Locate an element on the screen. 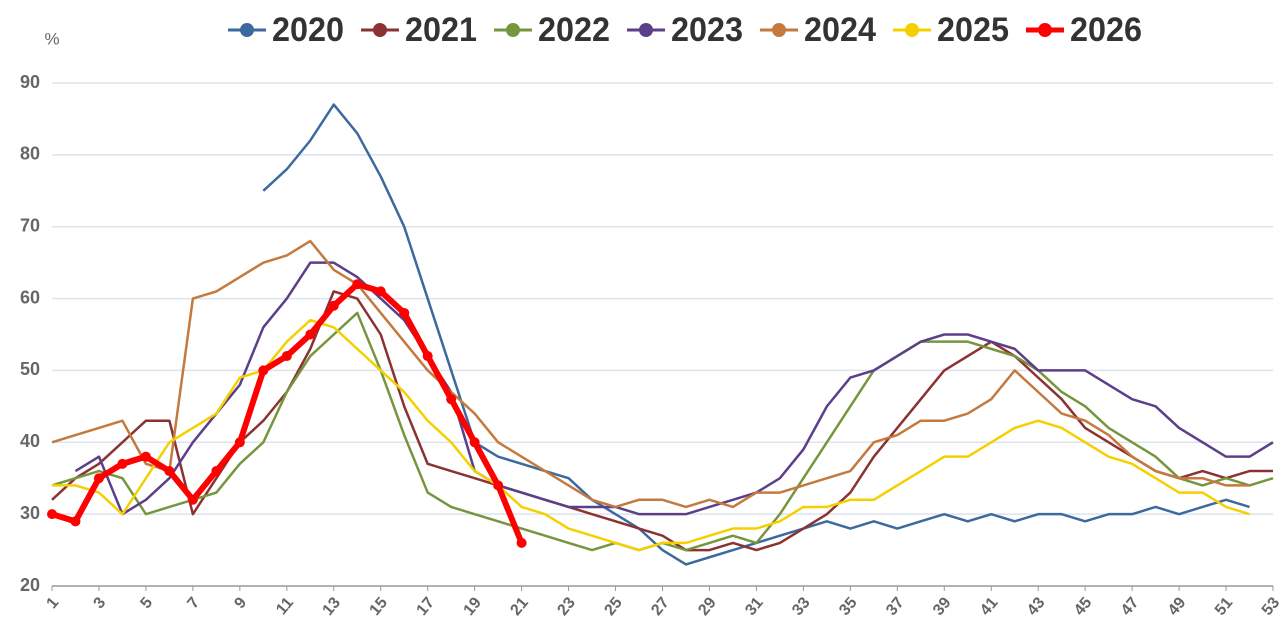  x-tick-label: 31 is located at coordinates (754, 606).